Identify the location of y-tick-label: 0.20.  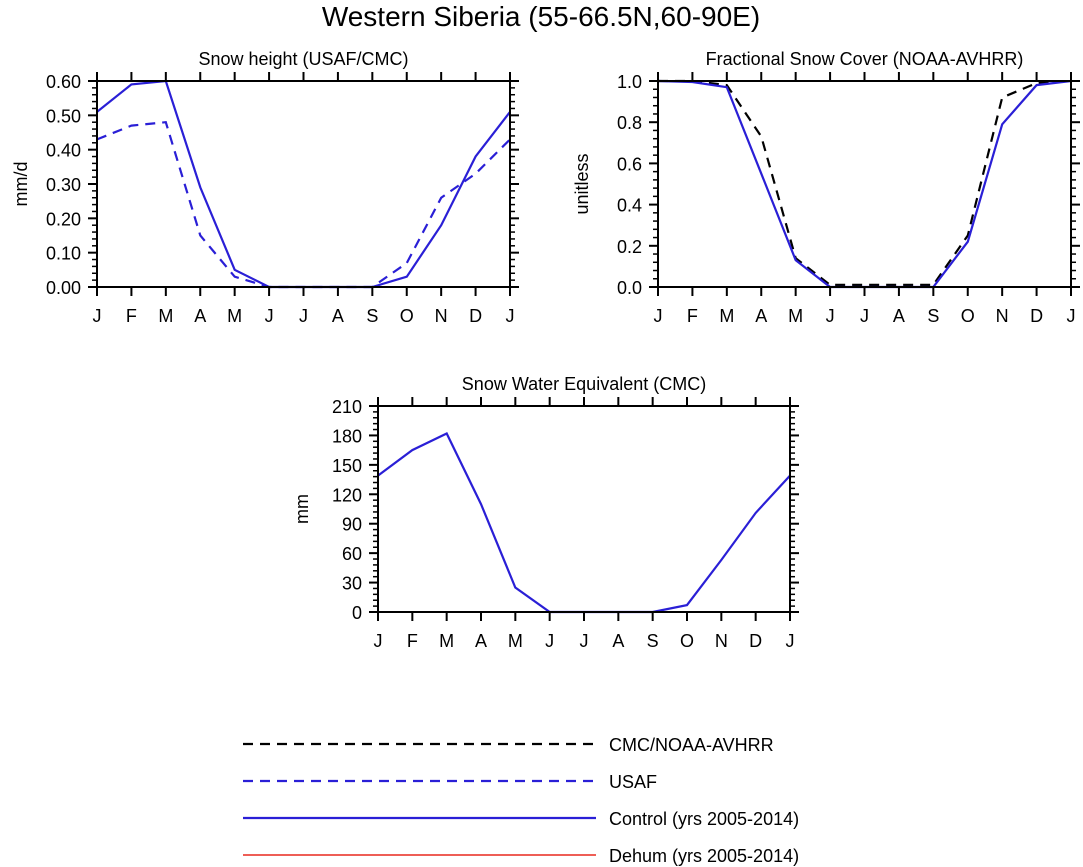
(63, 219).